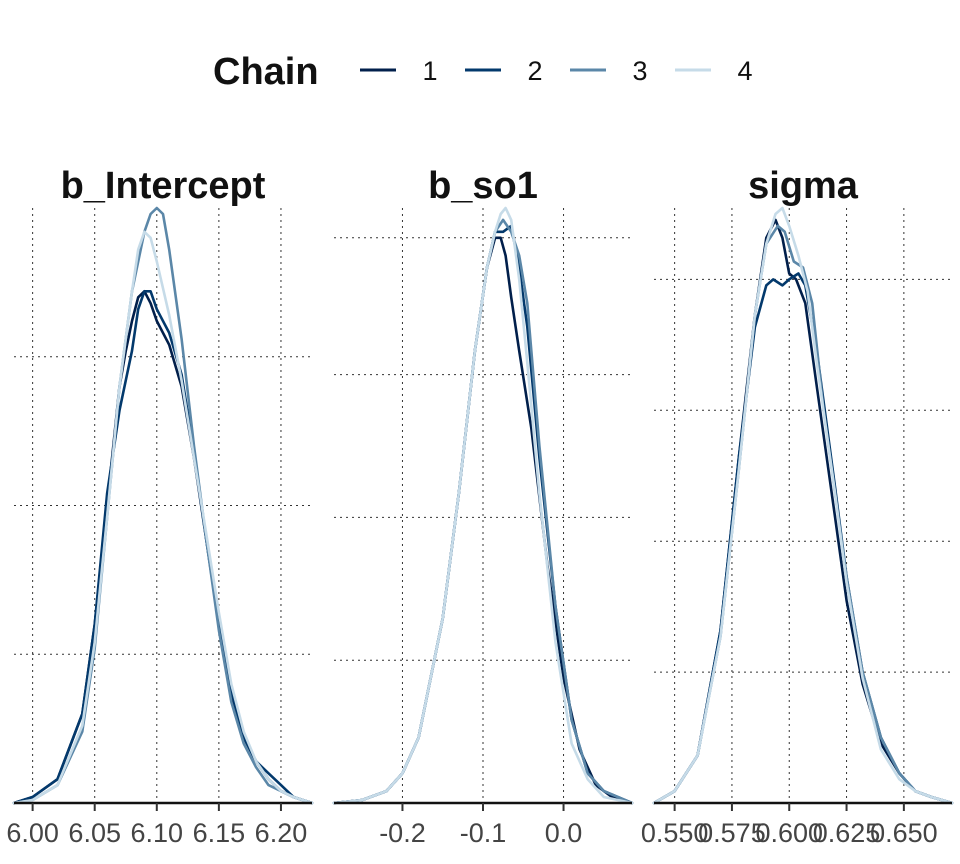 The width and height of the screenshot is (960, 864). I want to click on x-tick-label: 0.625, so click(847, 833).